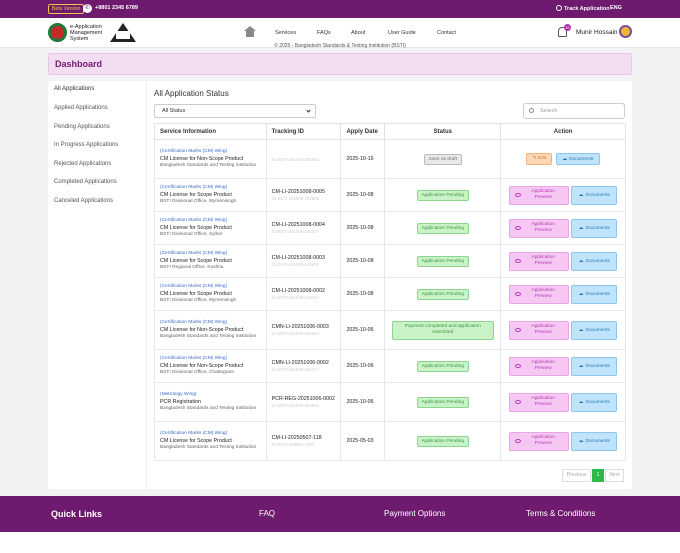  Describe the element at coordinates (66, 9) in the screenshot. I see `beta-badge: Beta Version` at that location.